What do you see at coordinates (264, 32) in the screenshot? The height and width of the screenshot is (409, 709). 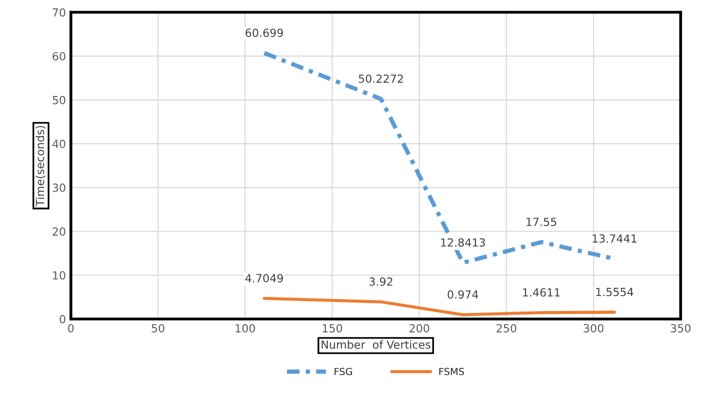 I see `data-label: 60.699` at bounding box center [264, 32].